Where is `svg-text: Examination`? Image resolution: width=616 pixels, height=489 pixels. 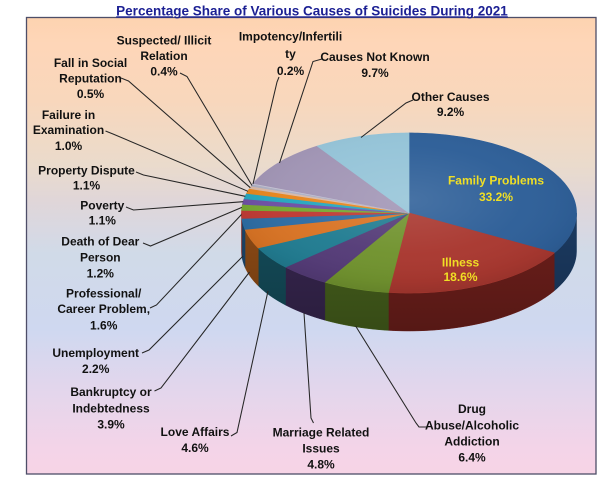 svg-text: Examination is located at coordinates (68, 130).